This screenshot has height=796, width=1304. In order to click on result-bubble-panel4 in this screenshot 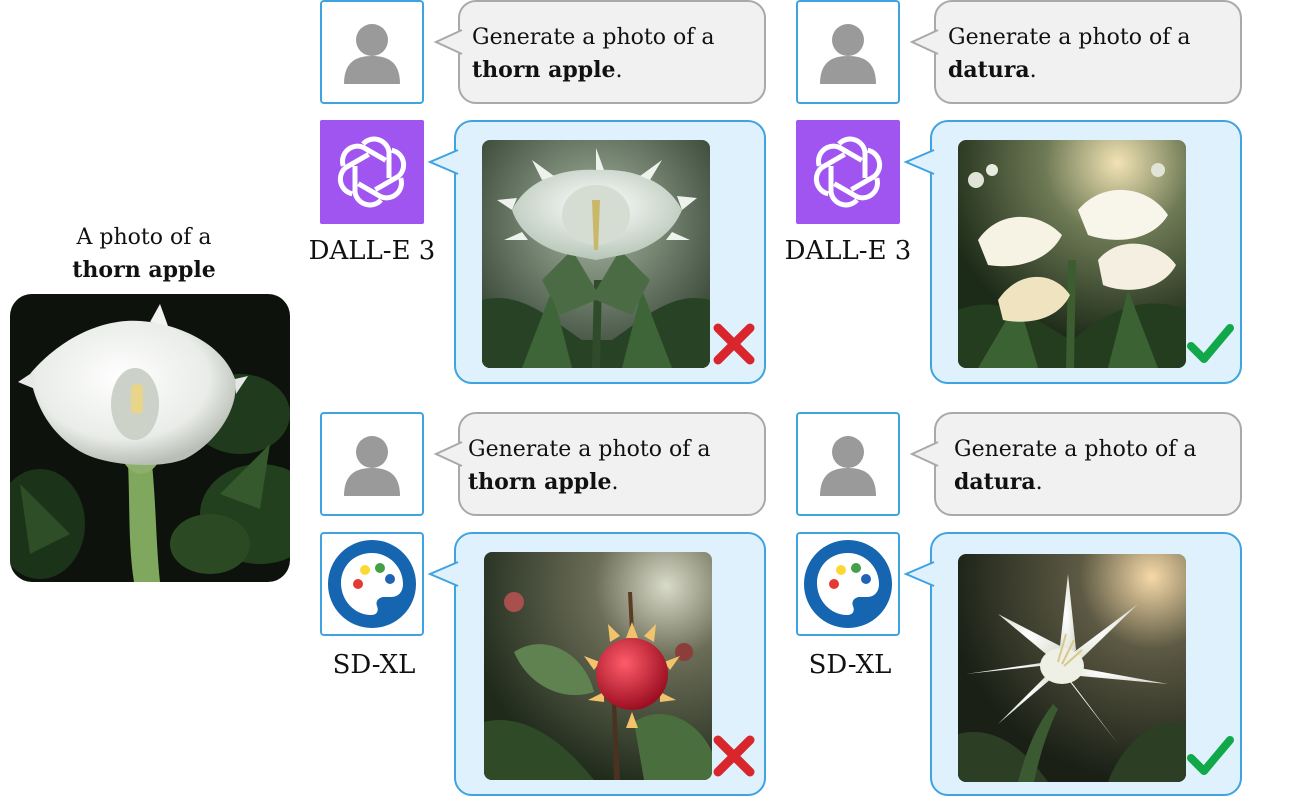, I will do `click(1072, 664)`.